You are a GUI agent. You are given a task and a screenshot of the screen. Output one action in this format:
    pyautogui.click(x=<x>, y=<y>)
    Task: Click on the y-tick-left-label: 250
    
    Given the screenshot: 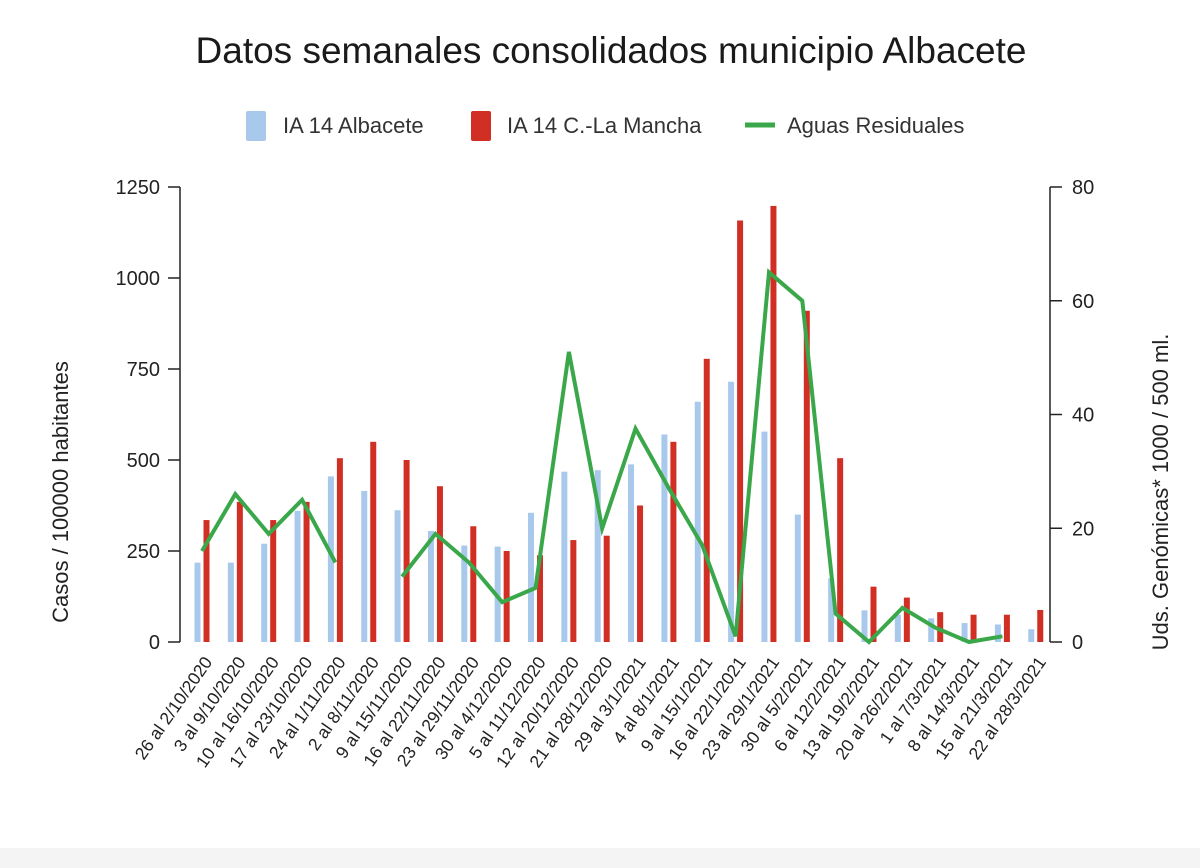 What is the action you would take?
    pyautogui.click(x=143, y=552)
    